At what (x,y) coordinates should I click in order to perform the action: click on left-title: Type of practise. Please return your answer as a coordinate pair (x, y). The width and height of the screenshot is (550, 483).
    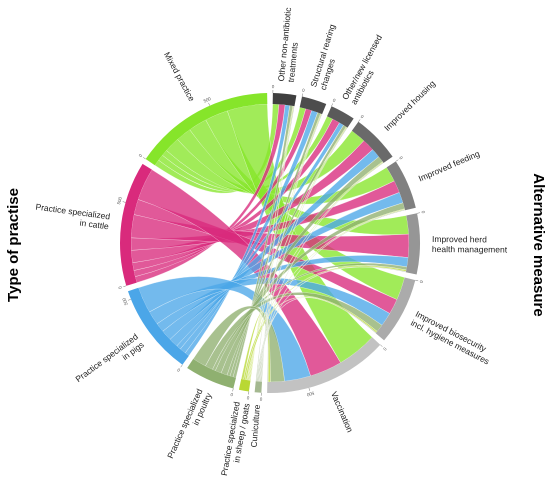
    Looking at the image, I should click on (13, 245).